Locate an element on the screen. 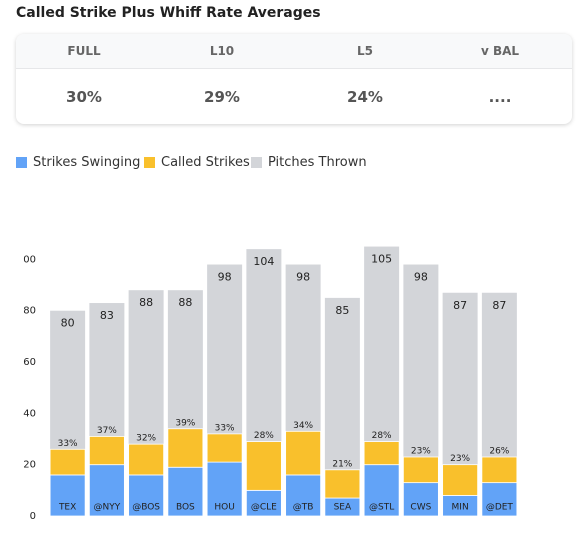  total-label: 83 is located at coordinates (107, 315).